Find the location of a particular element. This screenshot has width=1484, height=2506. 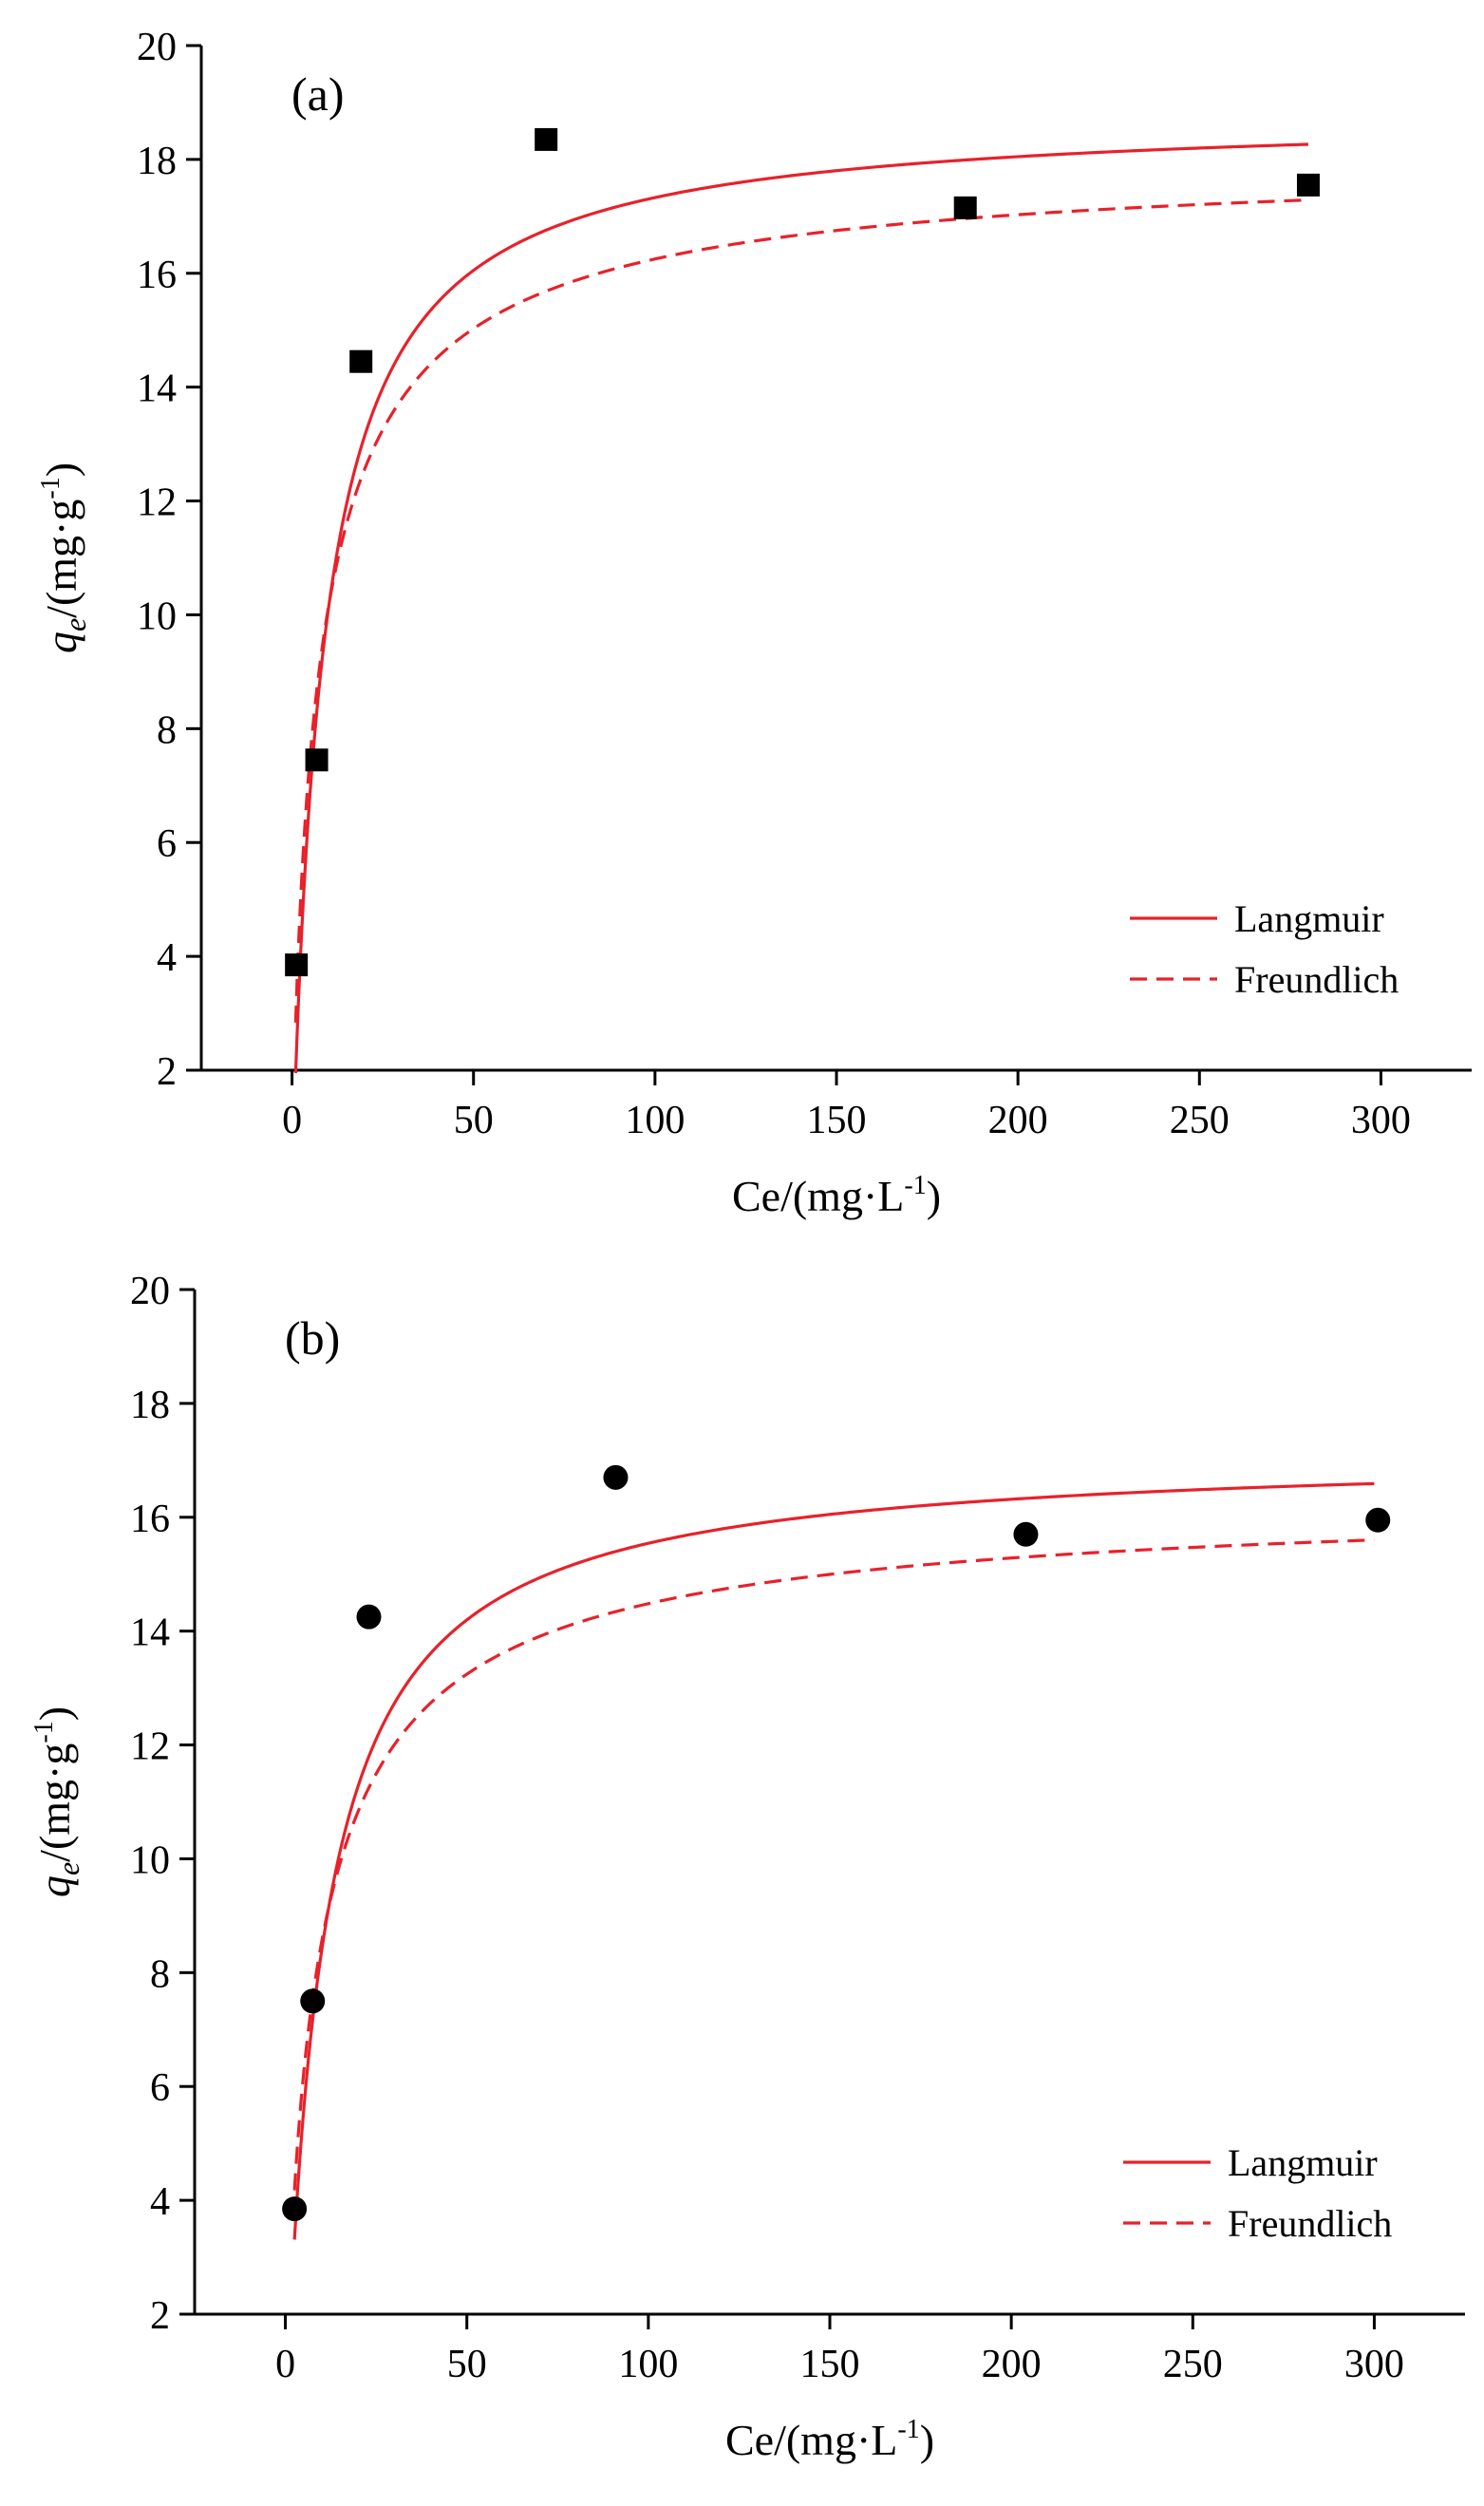

panel-label: (a) is located at coordinates (318, 94).